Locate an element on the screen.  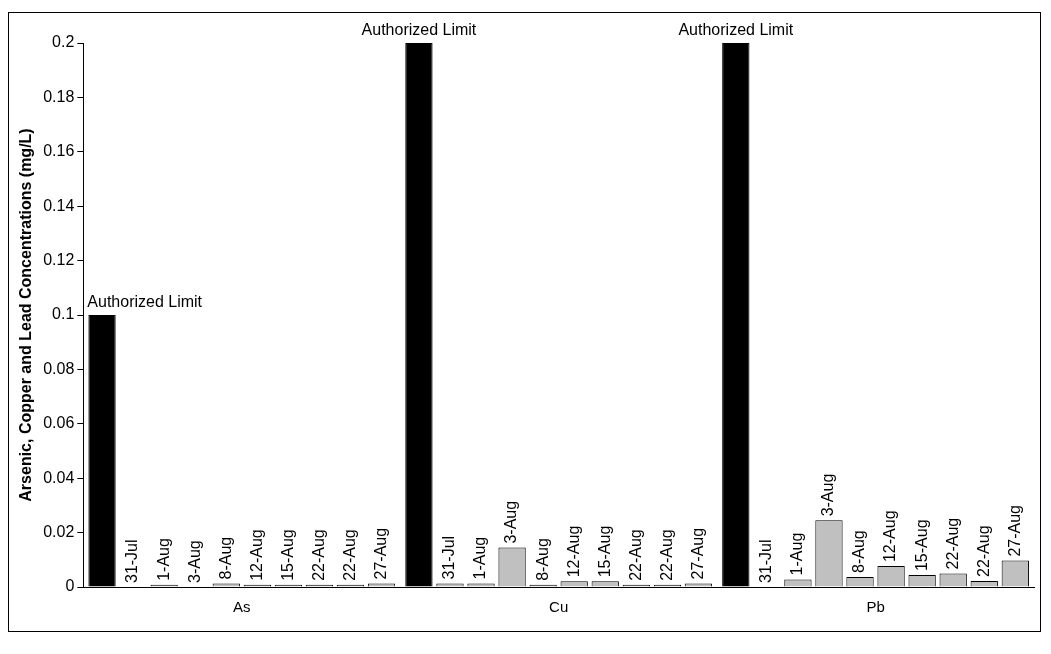
y-tick-label: 0.2 is located at coordinates (63, 42).